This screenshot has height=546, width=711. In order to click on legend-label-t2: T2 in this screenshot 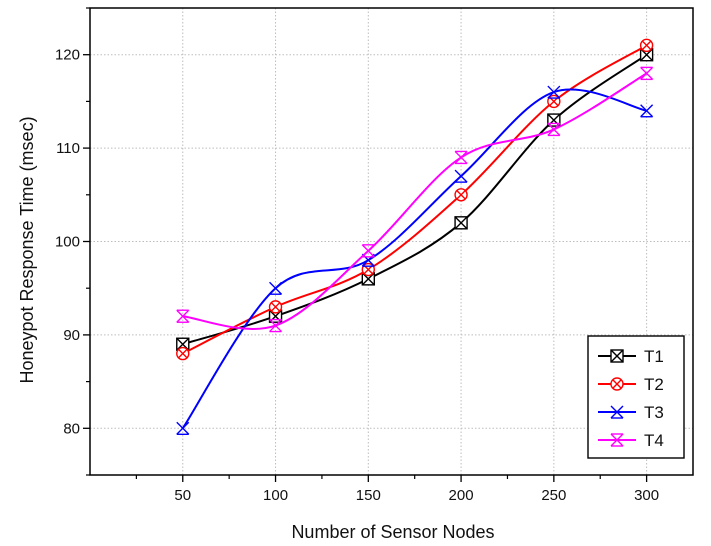, I will do `click(654, 384)`.